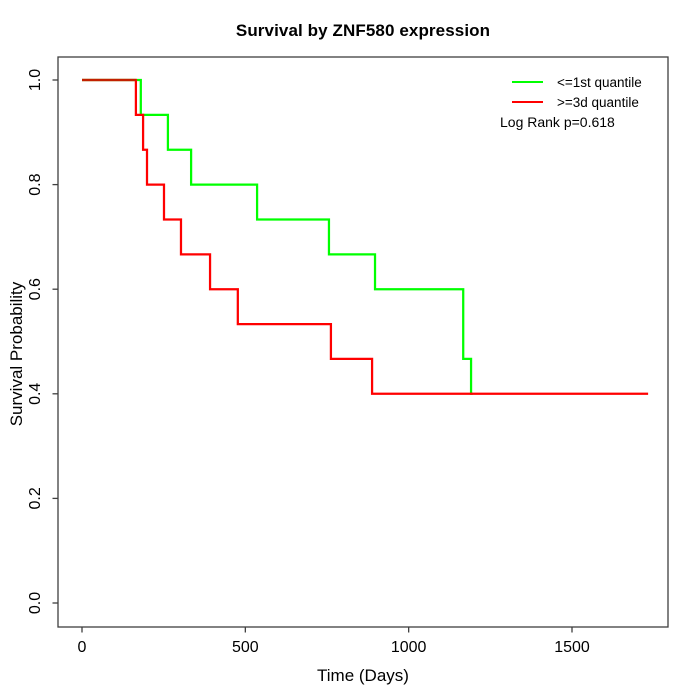  Describe the element at coordinates (35, 184) in the screenshot. I see `y-tick-label: 0.8` at that location.